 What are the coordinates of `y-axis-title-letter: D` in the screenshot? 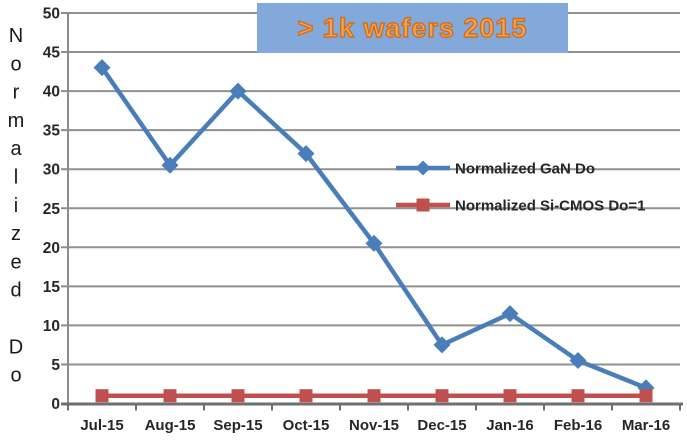 It's located at (16, 347).